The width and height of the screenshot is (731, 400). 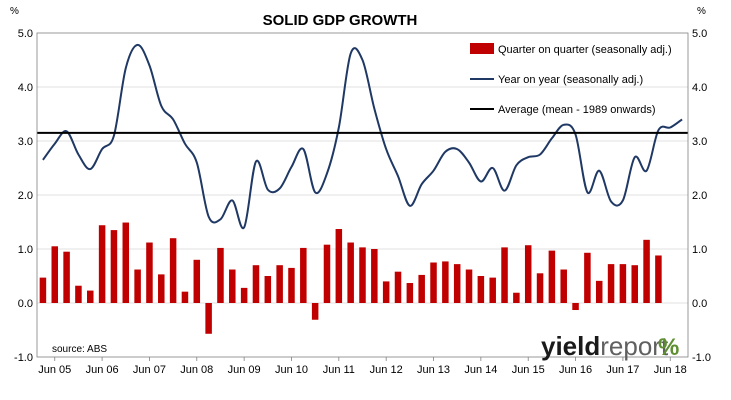 I want to click on y-tick-label-left: 4.0, so click(x=25, y=88).